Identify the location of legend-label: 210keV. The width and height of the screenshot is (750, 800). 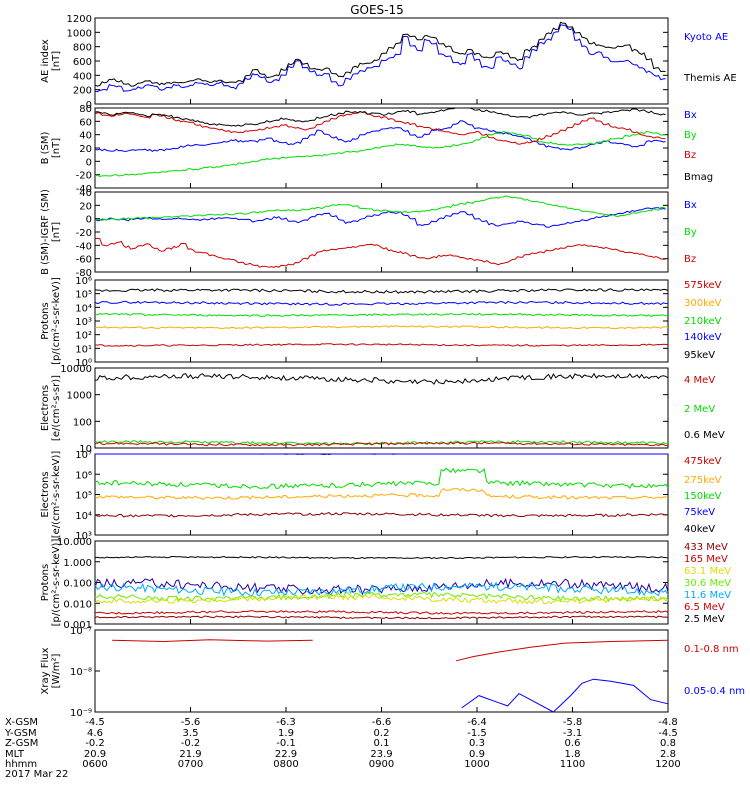
(703, 321).